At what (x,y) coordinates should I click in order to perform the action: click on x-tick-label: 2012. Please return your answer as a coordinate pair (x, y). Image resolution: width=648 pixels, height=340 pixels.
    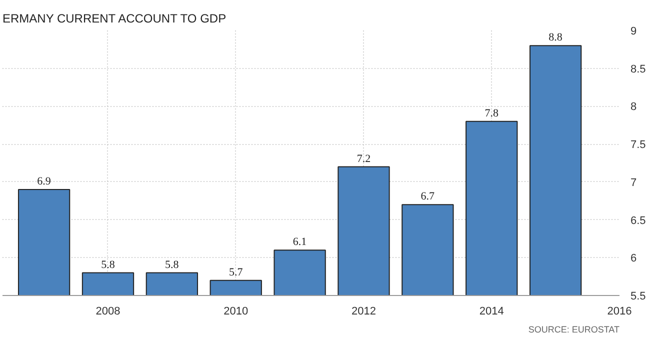
    Looking at the image, I should click on (364, 312).